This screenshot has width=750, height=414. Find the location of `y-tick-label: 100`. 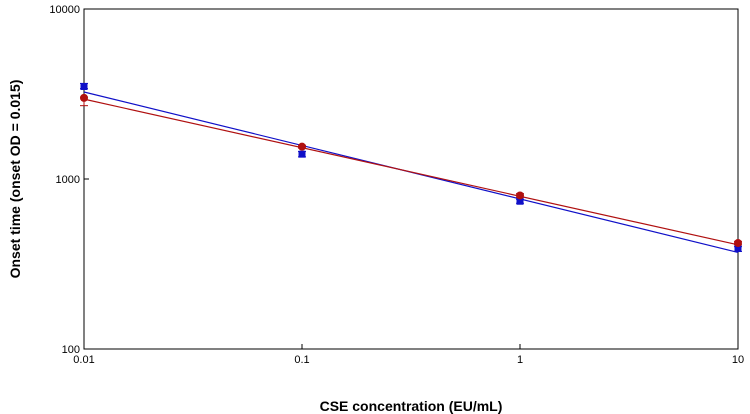

y-tick-label: 100 is located at coordinates (71, 350).